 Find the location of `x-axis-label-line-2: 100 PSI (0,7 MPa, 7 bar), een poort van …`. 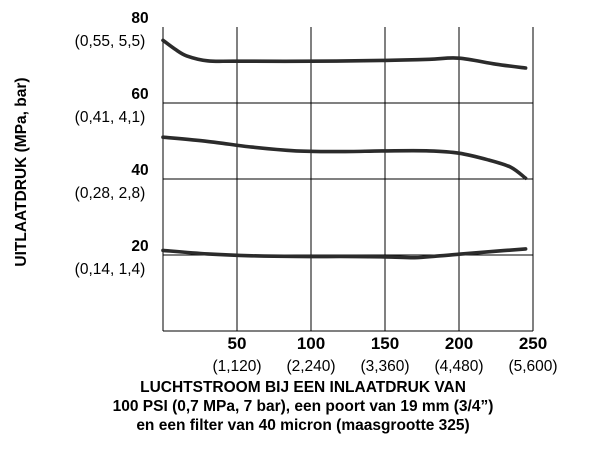

x-axis-label-line-2: 100 PSI (0,7 MPa, 7 bar), een poort van … is located at coordinates (303, 406).